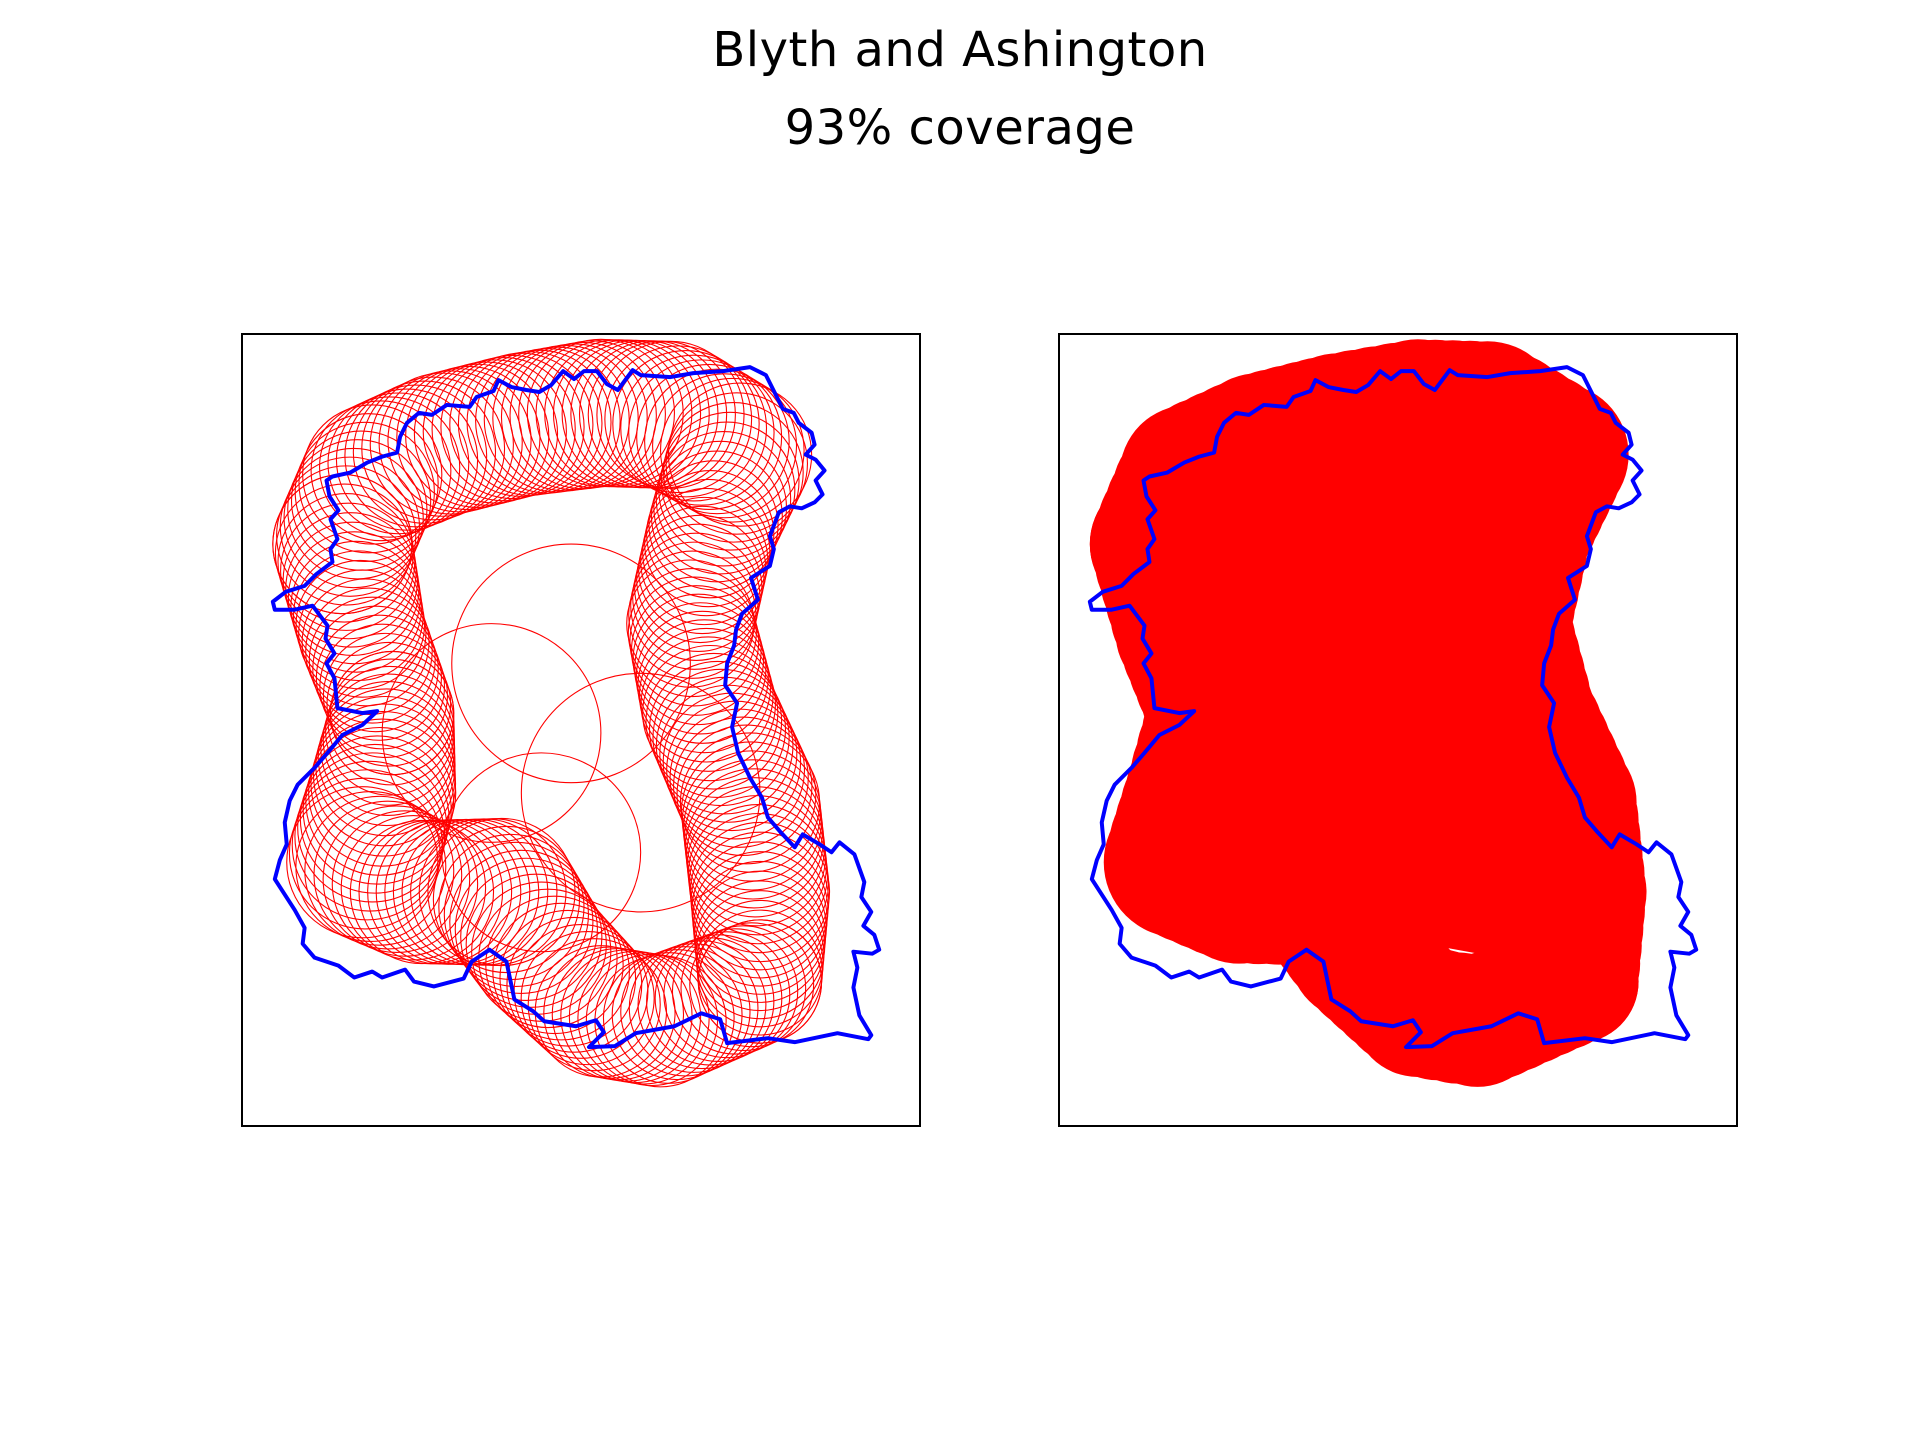 This screenshot has height=1440, width=1920. Describe the element at coordinates (1388, 708) in the screenshot. I see `coverage-core` at that location.